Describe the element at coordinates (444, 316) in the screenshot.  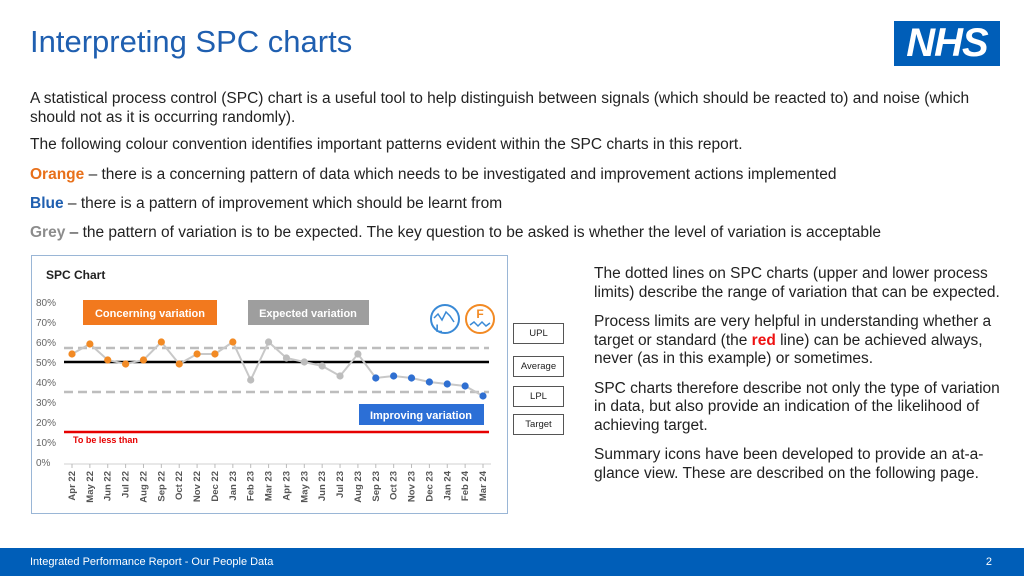
I see `variation-icon-glyph` at that location.